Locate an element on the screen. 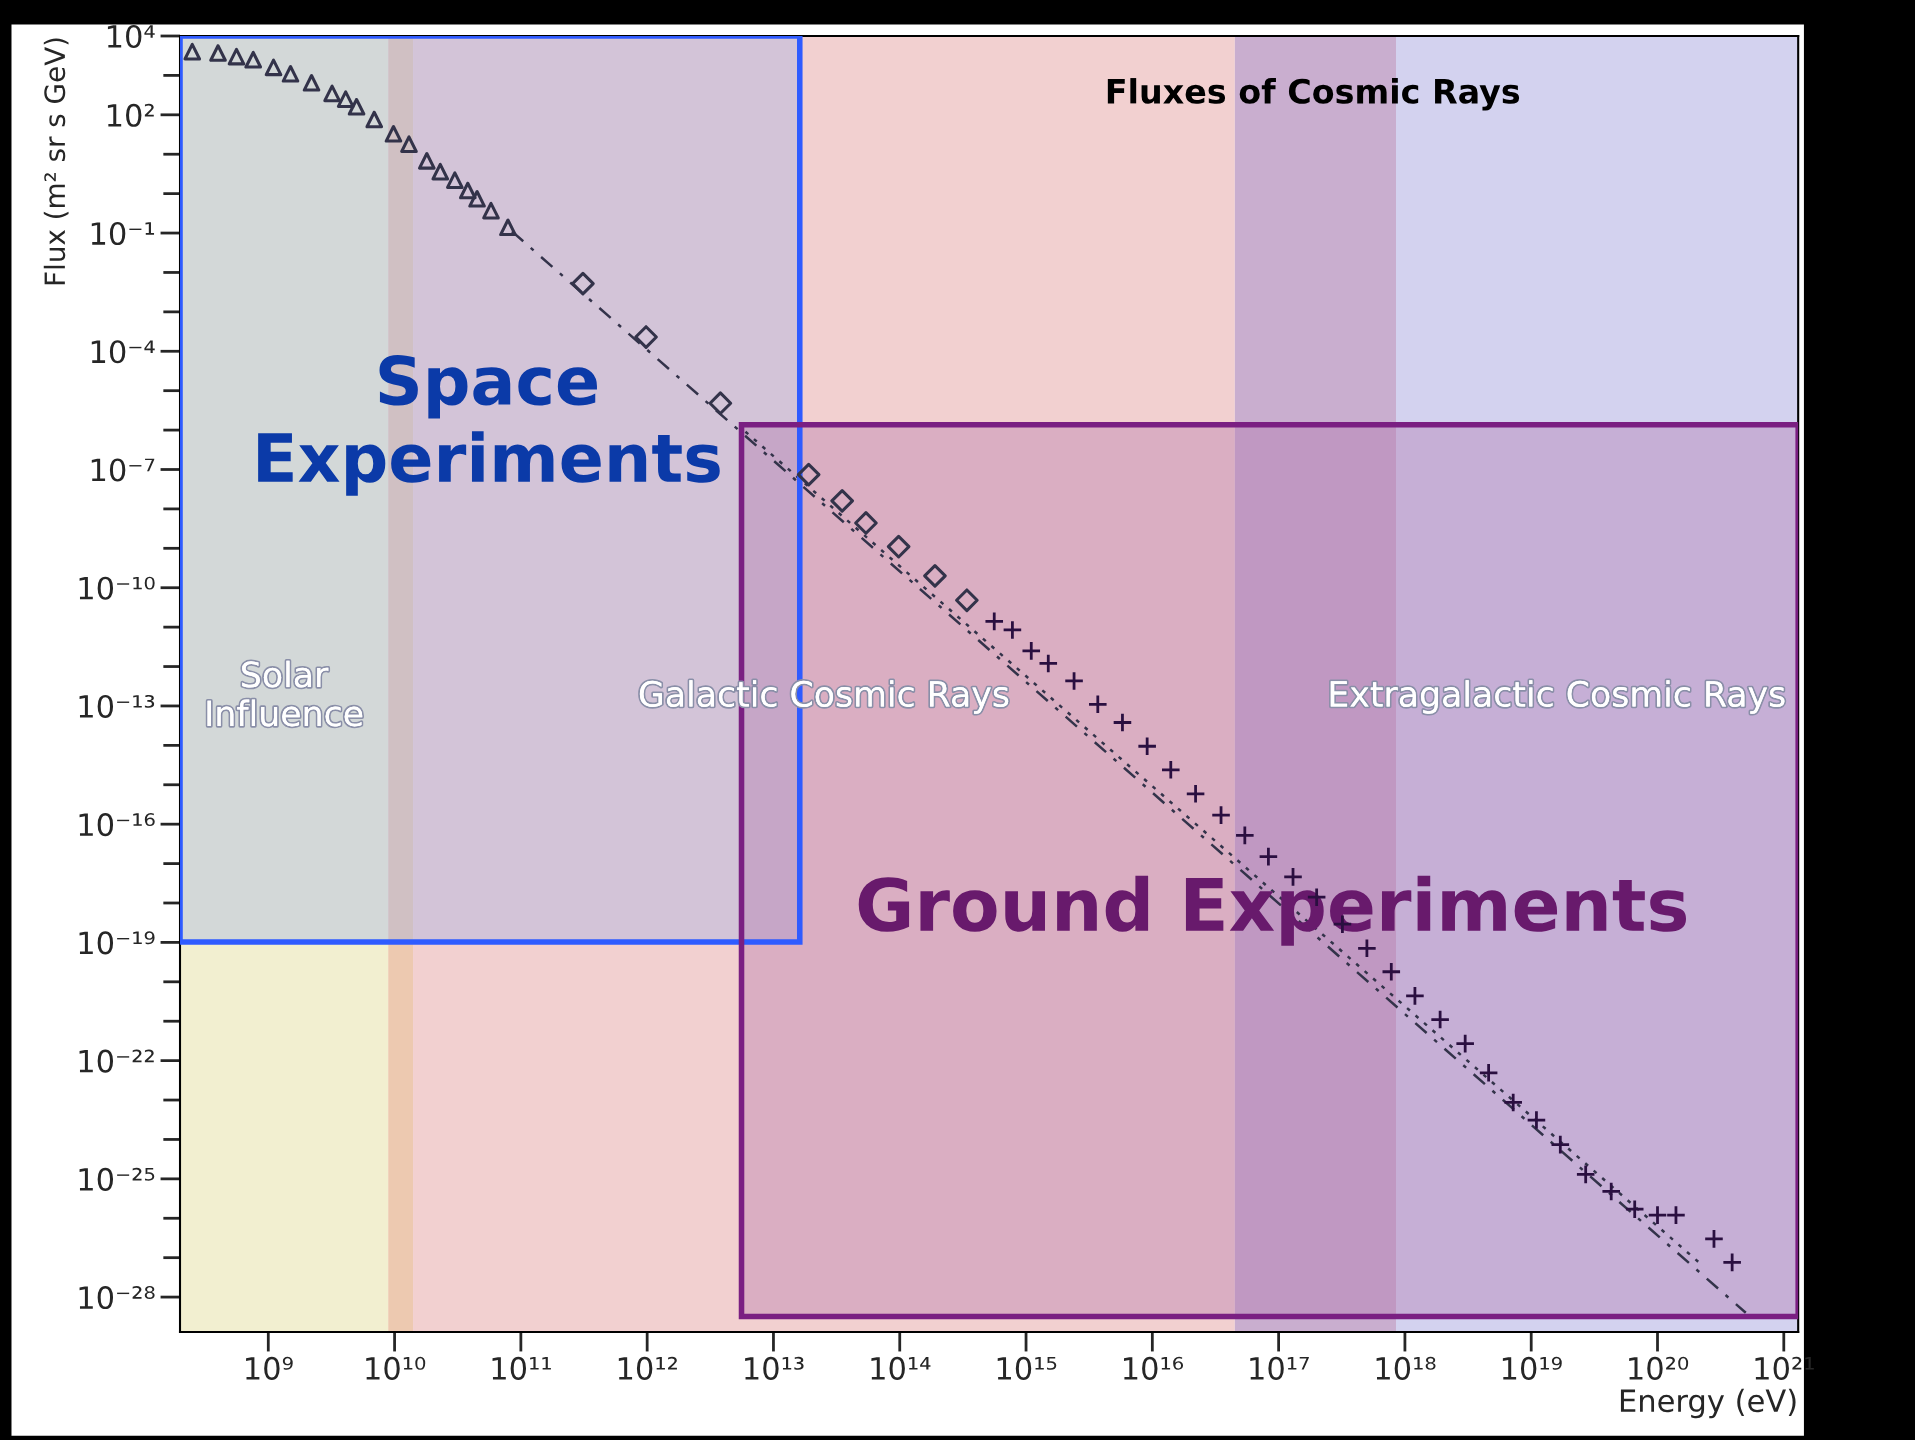  annotation: Fluxes of Cosmic Rays is located at coordinates (1313, 94).